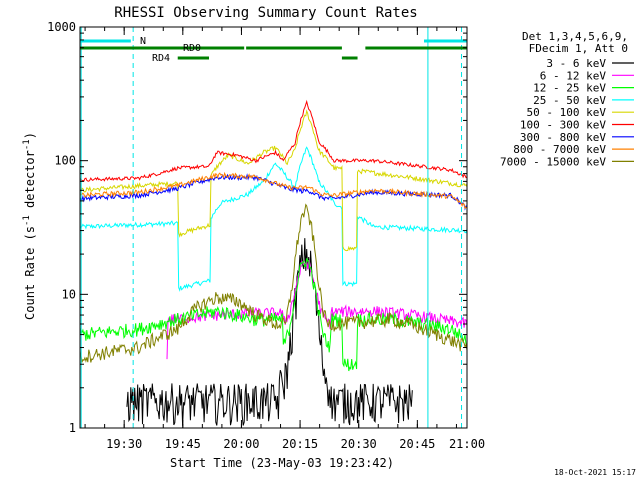  I want to click on legend-entry-label: 300 - 800 keV, so click(563, 137).